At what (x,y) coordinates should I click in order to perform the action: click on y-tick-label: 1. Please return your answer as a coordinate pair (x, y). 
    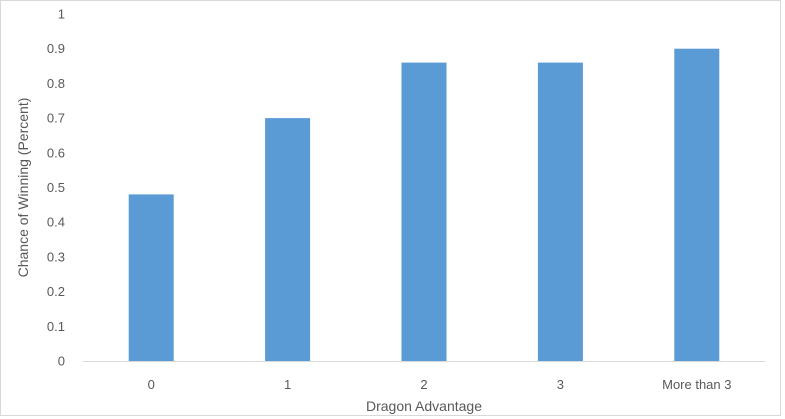
    Looking at the image, I should click on (61, 14).